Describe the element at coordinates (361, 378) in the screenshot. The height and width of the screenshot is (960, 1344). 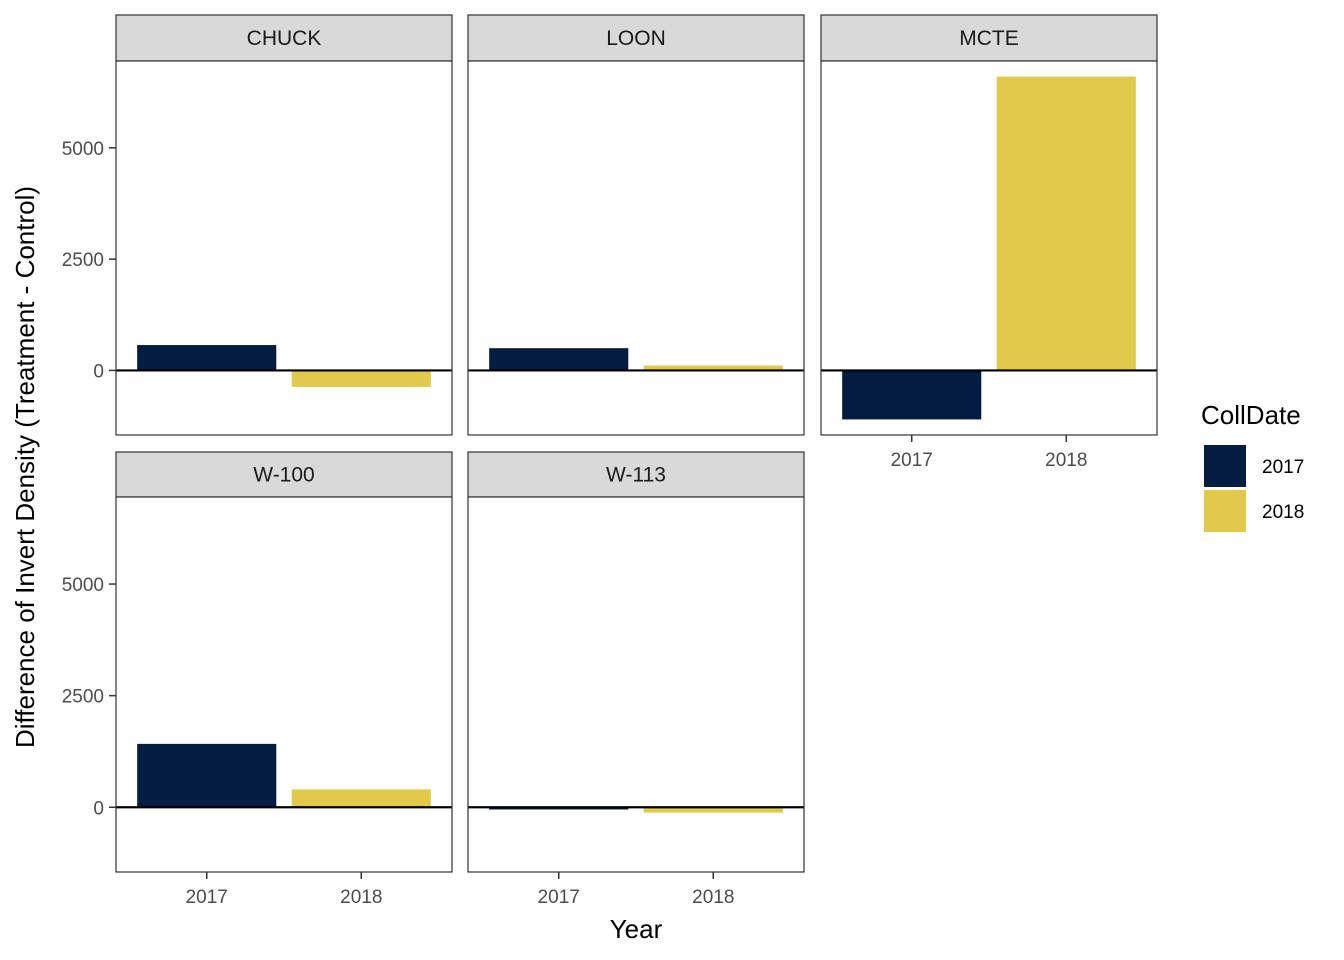
I see `bar-chuck-2018` at that location.